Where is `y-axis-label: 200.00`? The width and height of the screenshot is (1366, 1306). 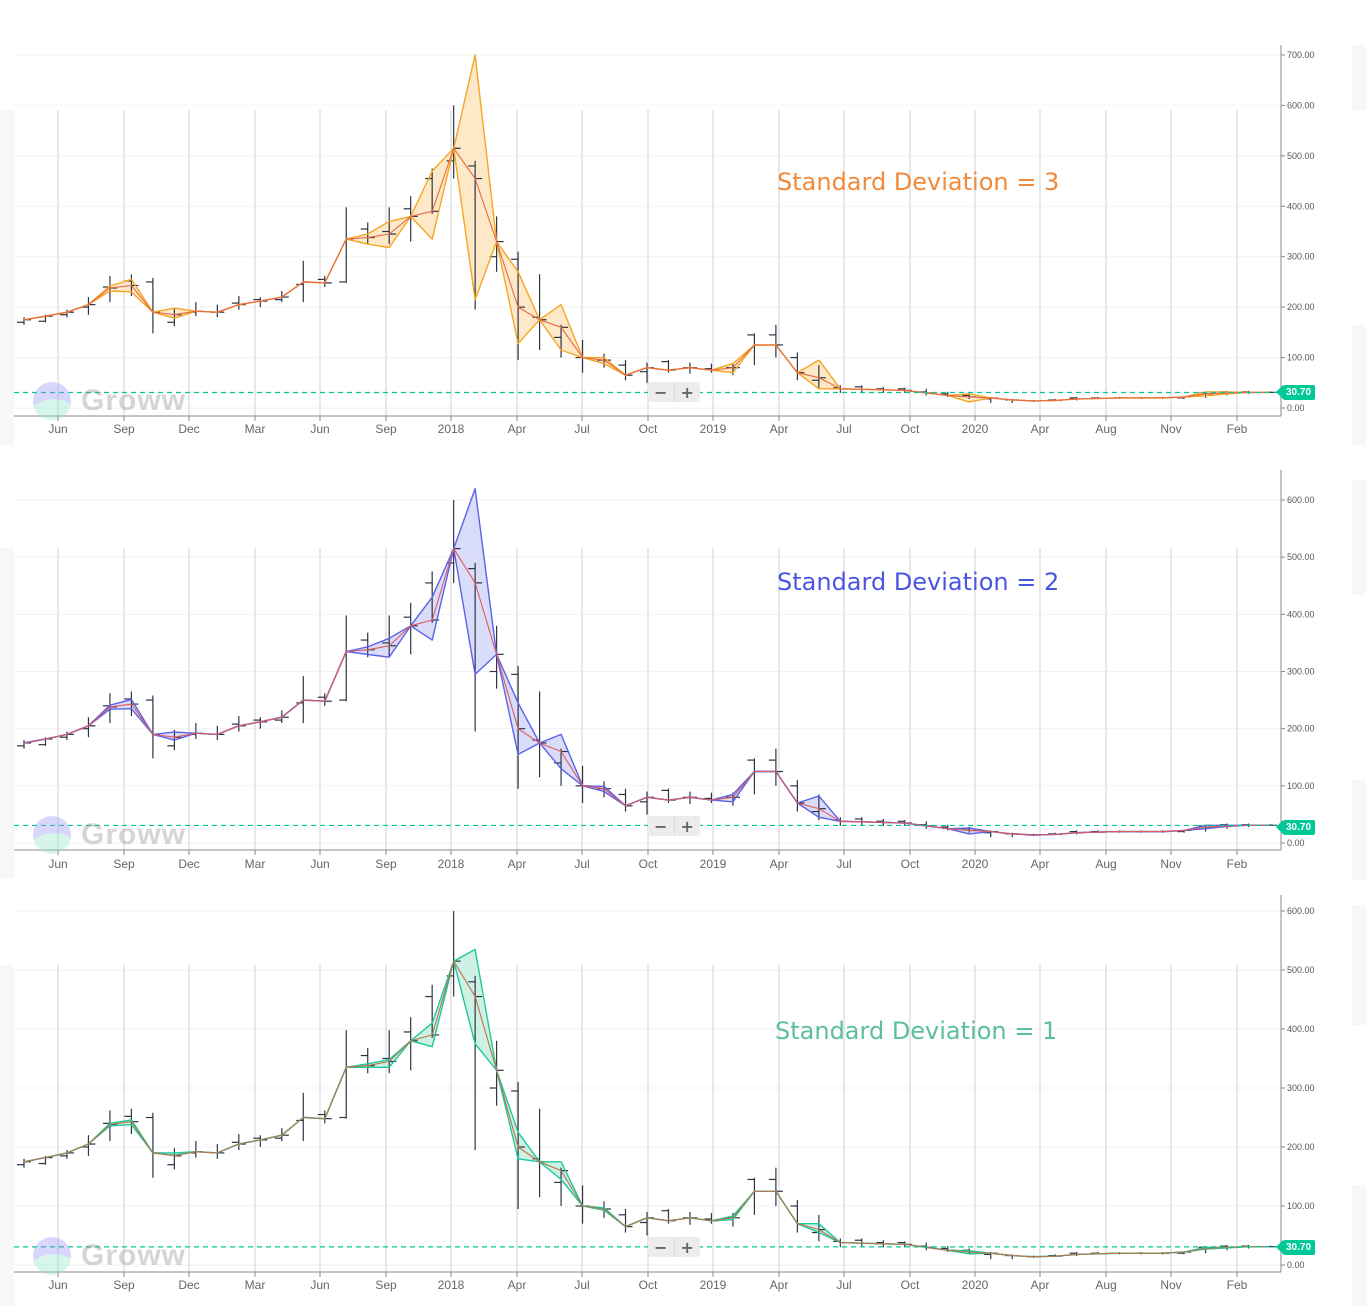
y-axis-label: 200.00 is located at coordinates (1301, 1147).